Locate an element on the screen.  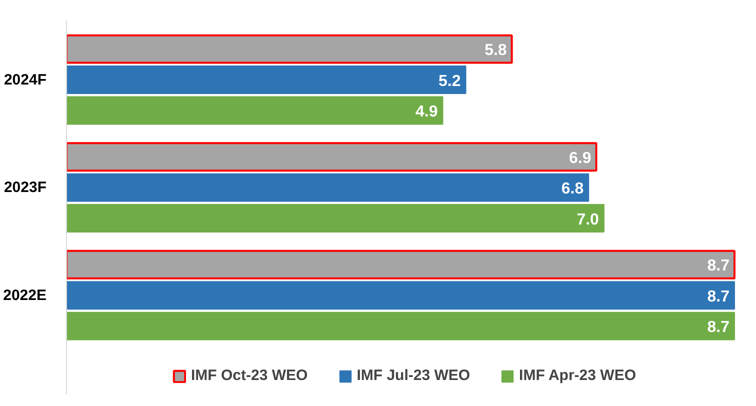
legend-label: IMF Apr-23 WEO is located at coordinates (577, 375).